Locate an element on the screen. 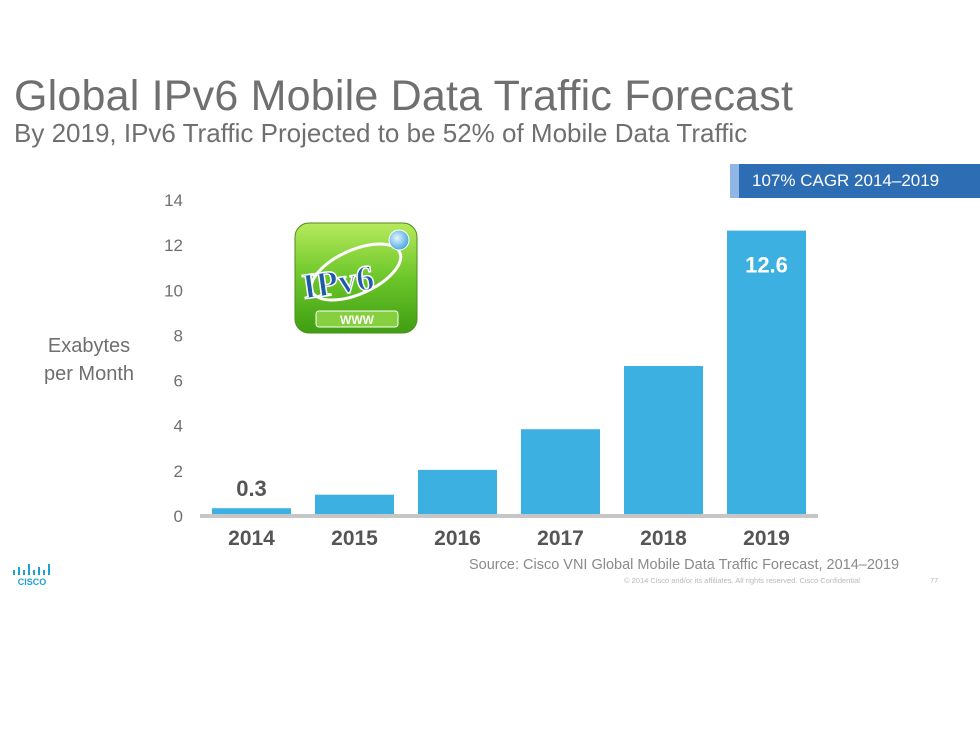 The width and height of the screenshot is (980, 735). y-tick-label: 8 is located at coordinates (178, 335).